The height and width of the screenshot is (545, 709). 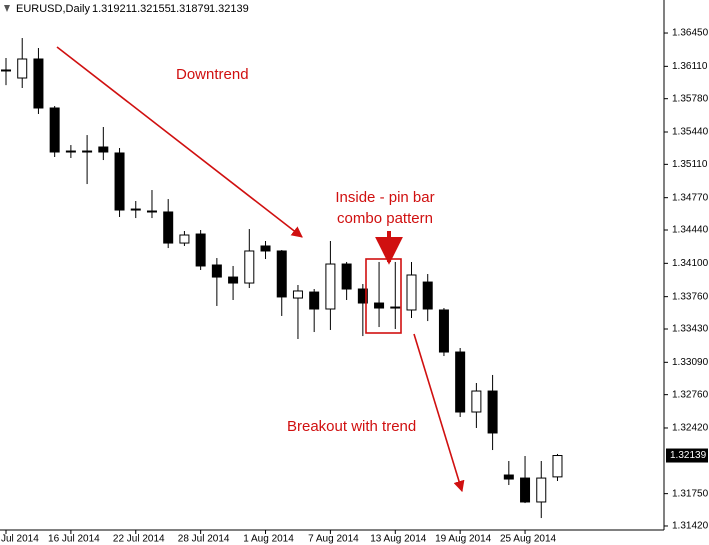 What do you see at coordinates (212, 74) in the screenshot?
I see `annotation: Downtrend` at bounding box center [212, 74].